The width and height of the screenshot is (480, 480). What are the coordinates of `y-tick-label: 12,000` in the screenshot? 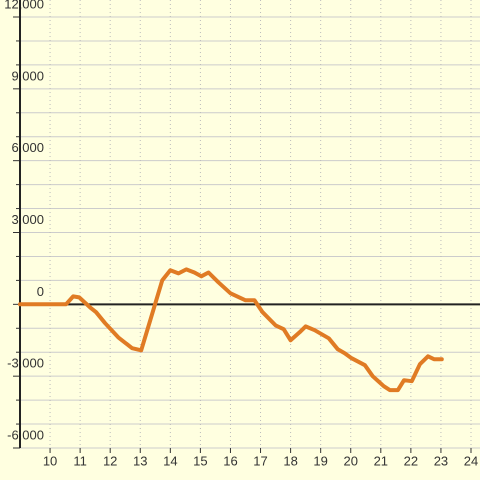 It's located at (24, 5).